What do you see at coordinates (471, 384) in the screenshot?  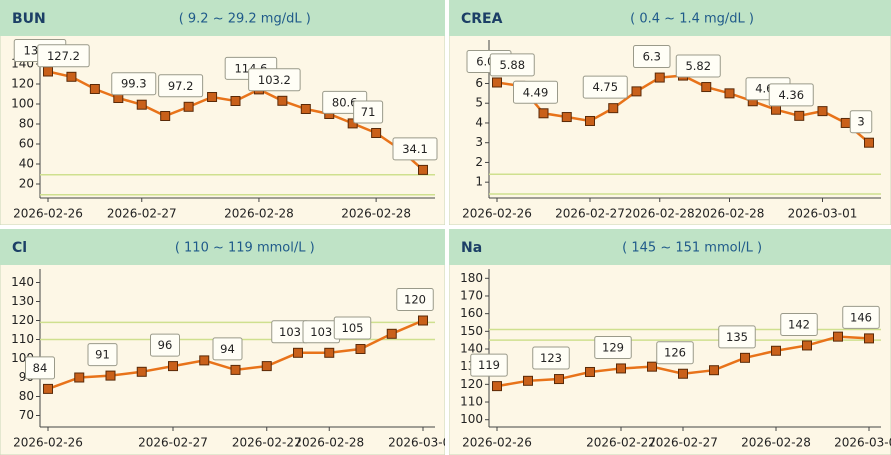 I see `y-tick-label: 120` at bounding box center [471, 384].